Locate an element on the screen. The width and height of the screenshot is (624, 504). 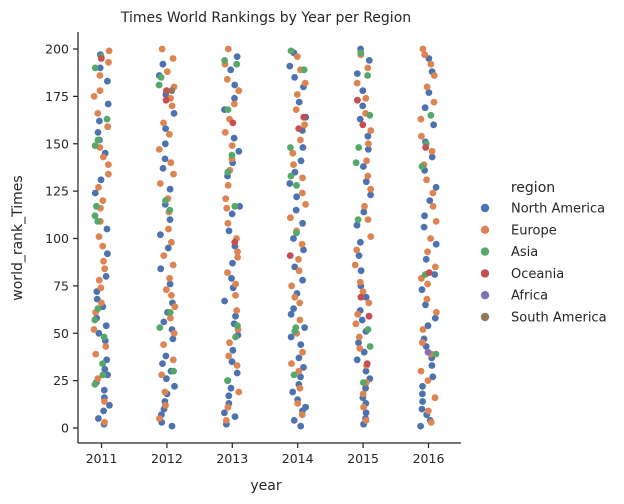
legend-label-north-america: North America is located at coordinates (558, 209).